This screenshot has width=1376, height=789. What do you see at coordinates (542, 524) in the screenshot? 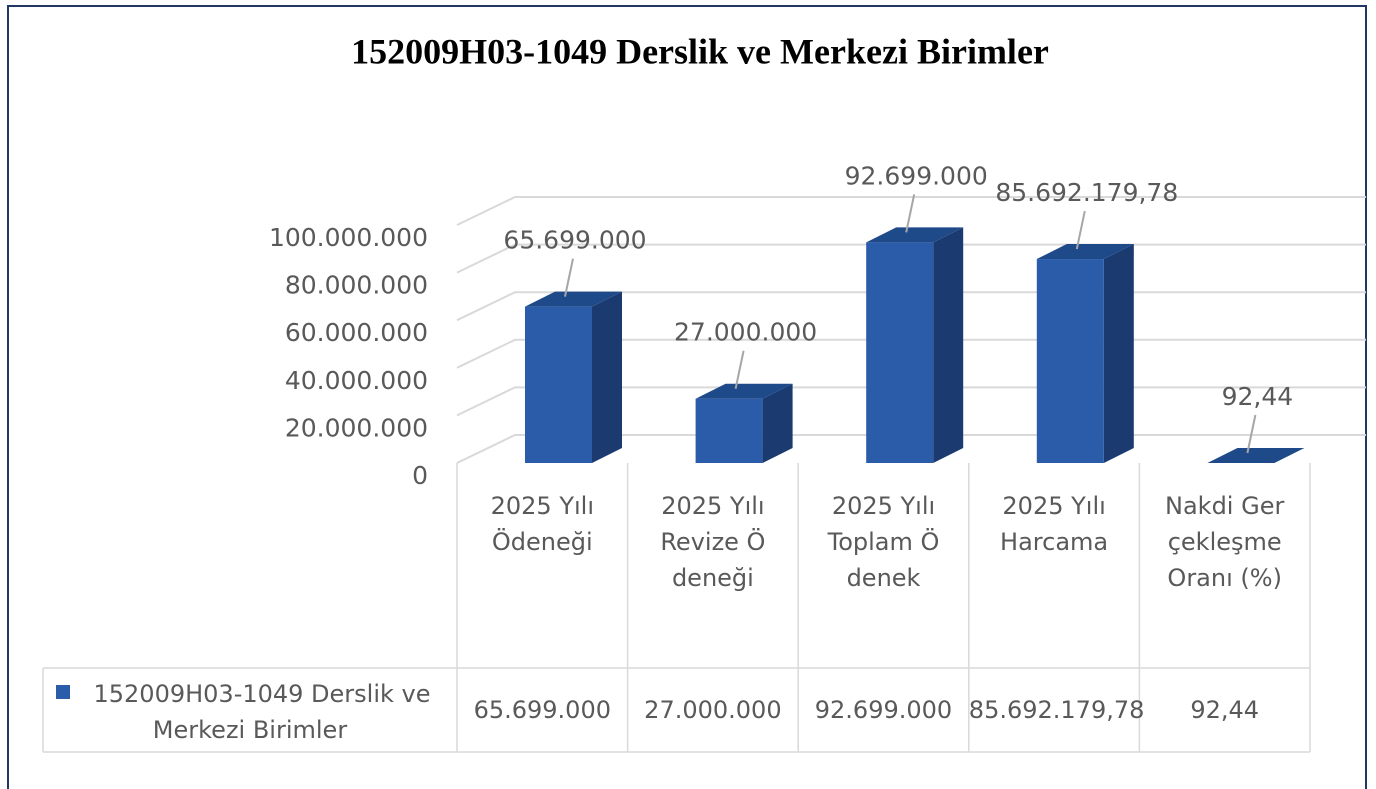
I see `x-tick-label: 2025 Yılı Ödeneği` at bounding box center [542, 524].